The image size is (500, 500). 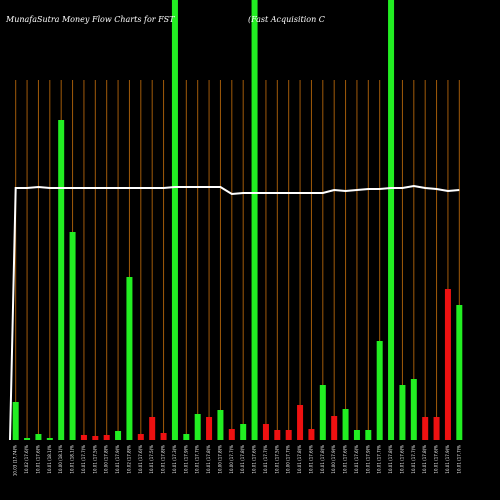 What do you see at coordinates (90, 19) in the screenshot?
I see `chart-title: MunafaSutra Money Flow Charts for FST` at bounding box center [90, 19].